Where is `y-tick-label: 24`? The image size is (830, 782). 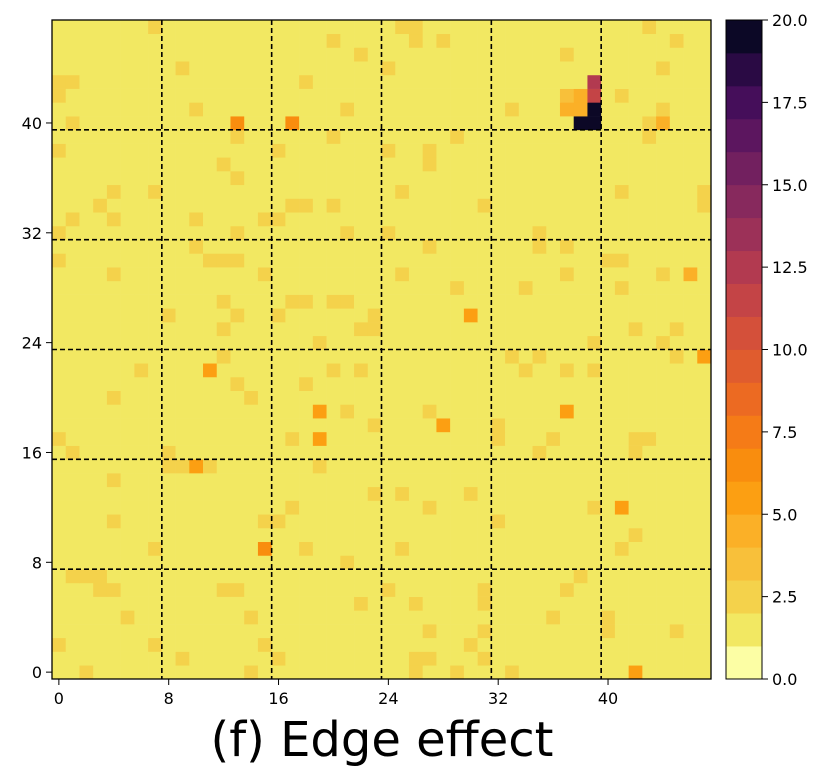
y-tick-label: 24 is located at coordinates (32, 343).